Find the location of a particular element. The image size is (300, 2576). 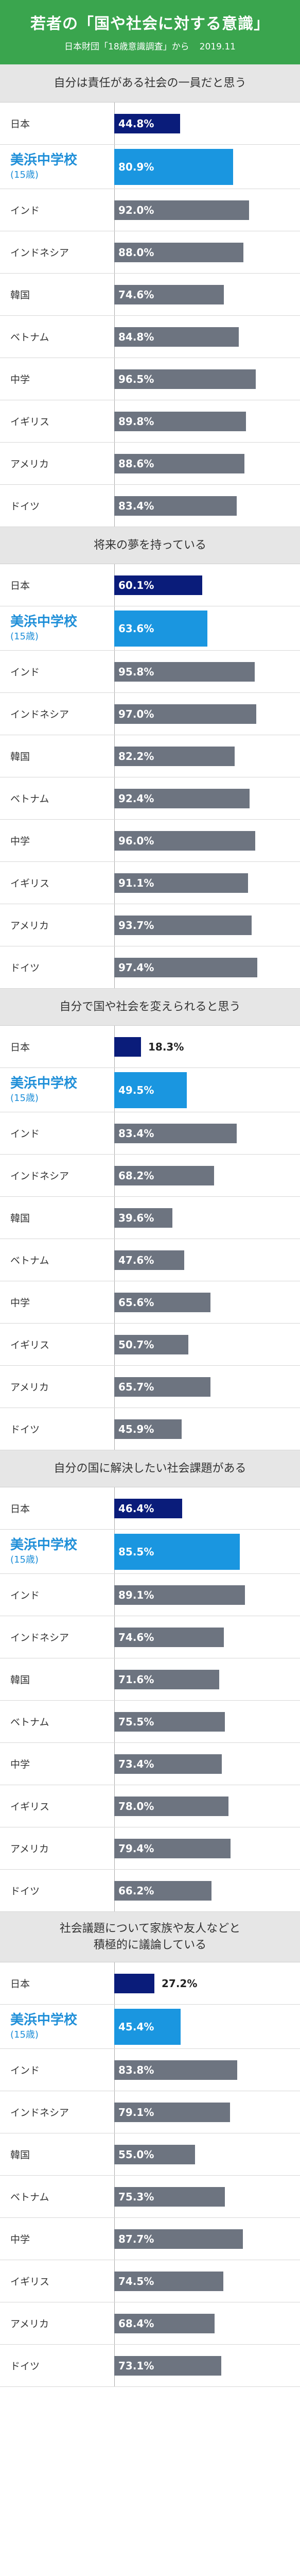

data-label: 92.0% is located at coordinates (136, 210).